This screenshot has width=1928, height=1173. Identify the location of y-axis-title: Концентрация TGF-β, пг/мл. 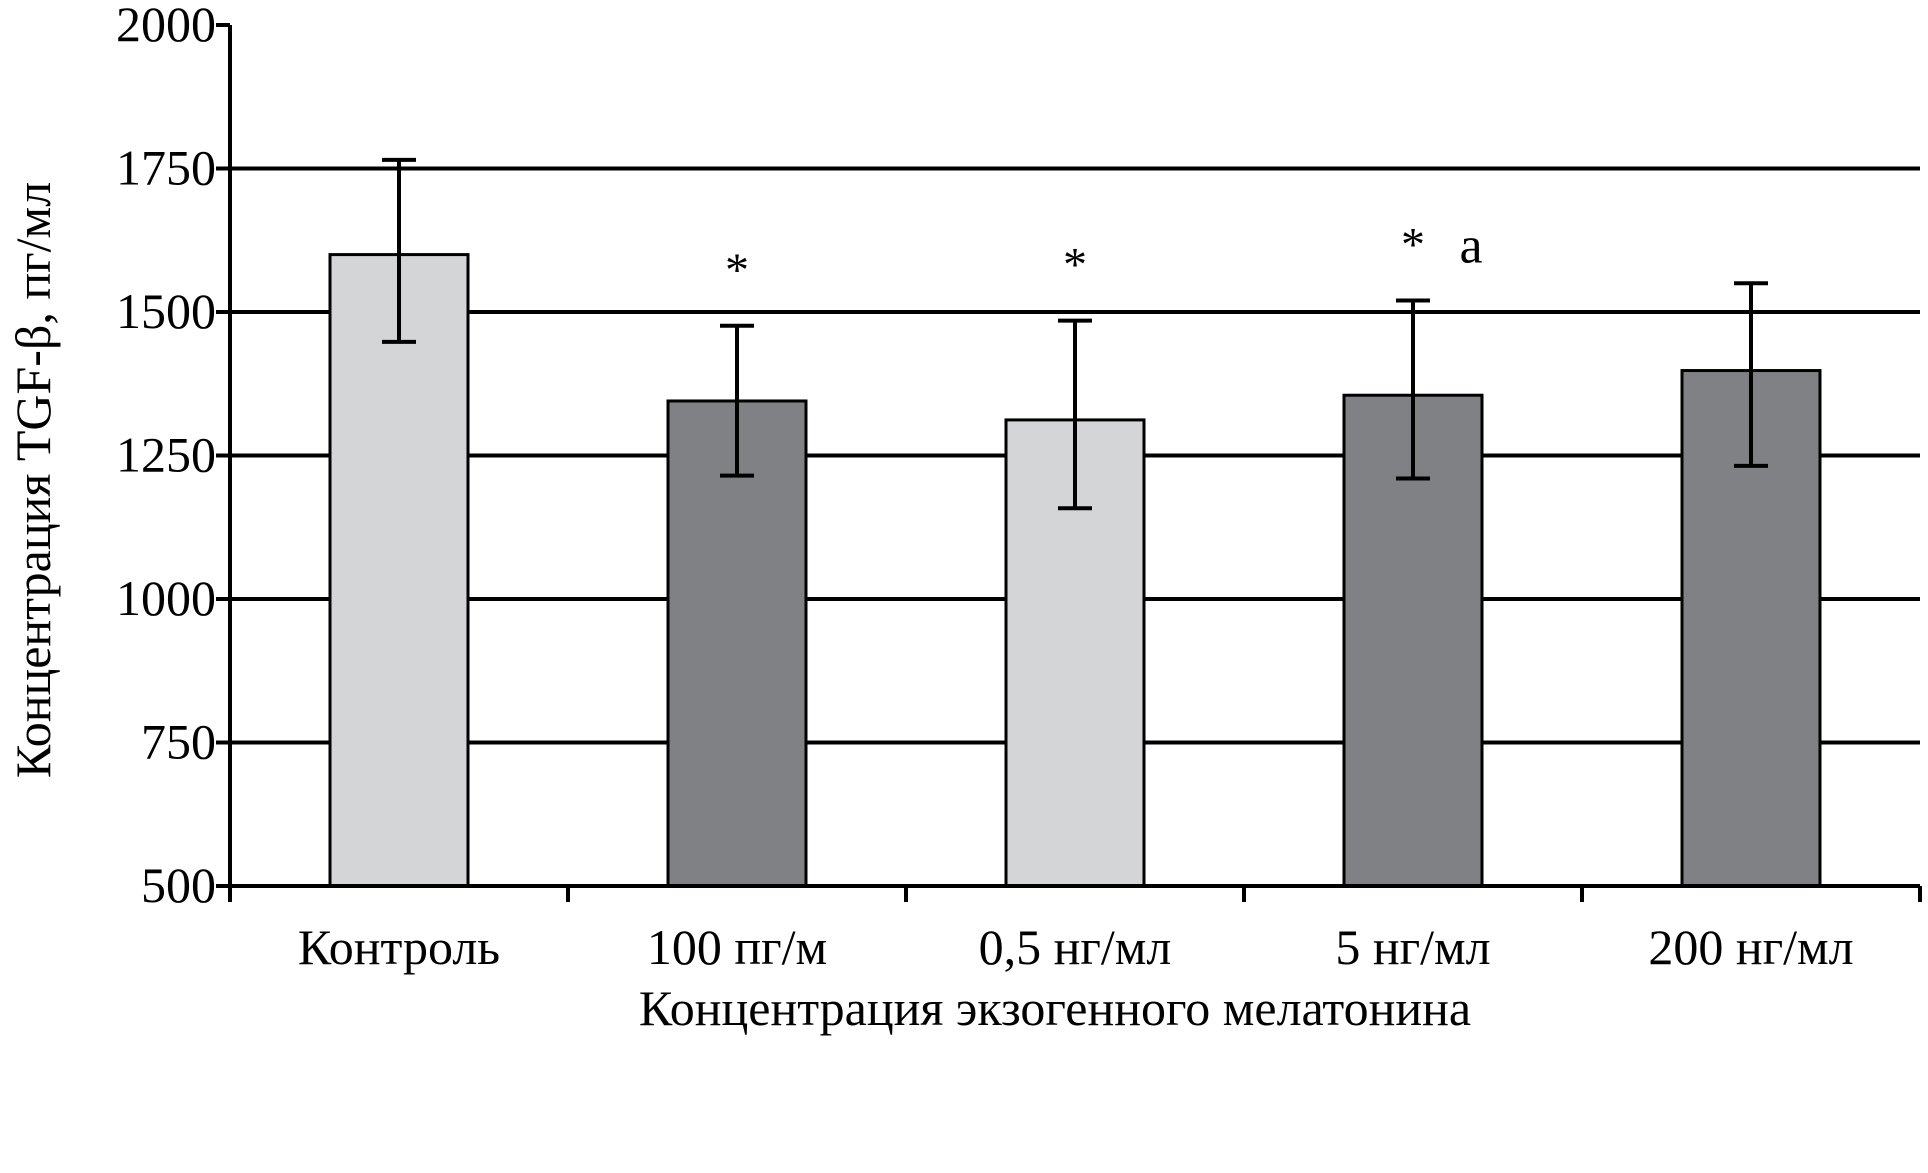
(33, 480).